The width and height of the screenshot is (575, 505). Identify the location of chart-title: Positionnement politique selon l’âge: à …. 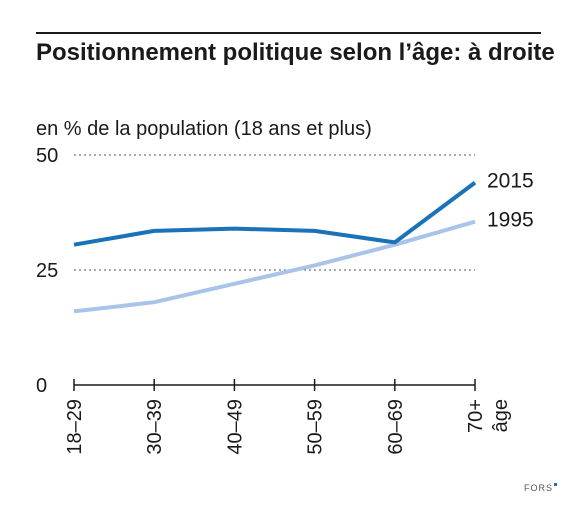
(295, 52).